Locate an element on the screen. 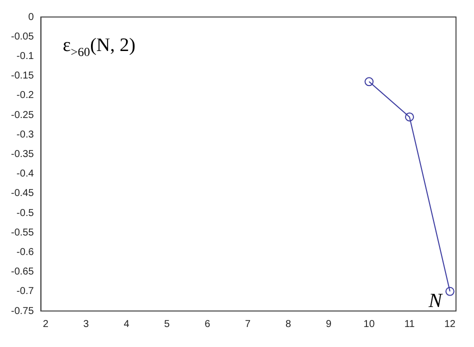  x-tick-label: 3 is located at coordinates (86, 324).